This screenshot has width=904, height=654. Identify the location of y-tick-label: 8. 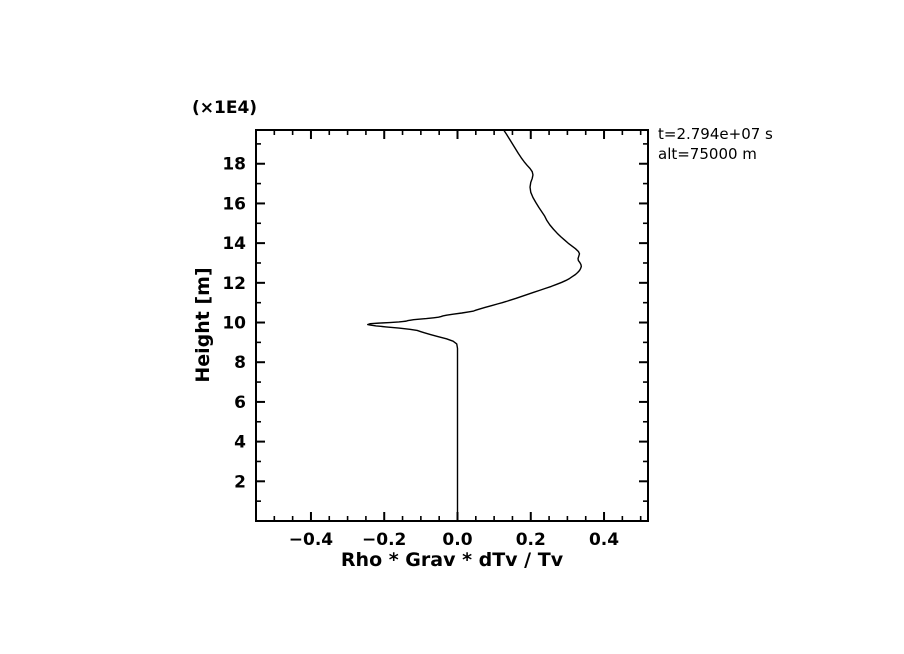
(240, 363).